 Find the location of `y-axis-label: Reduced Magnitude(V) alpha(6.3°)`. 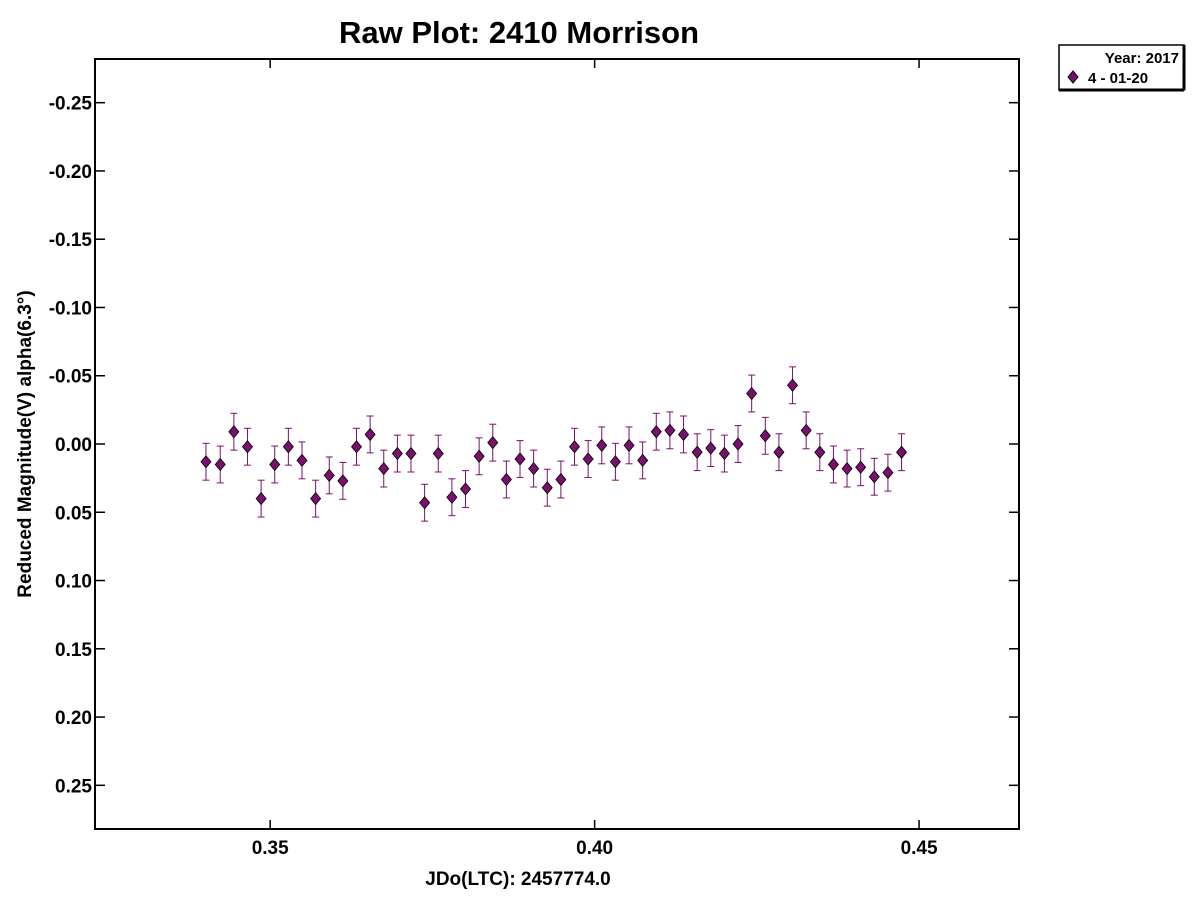

y-axis-label: Reduced Magnitude(V) alpha(6.3°) is located at coordinates (25, 443).